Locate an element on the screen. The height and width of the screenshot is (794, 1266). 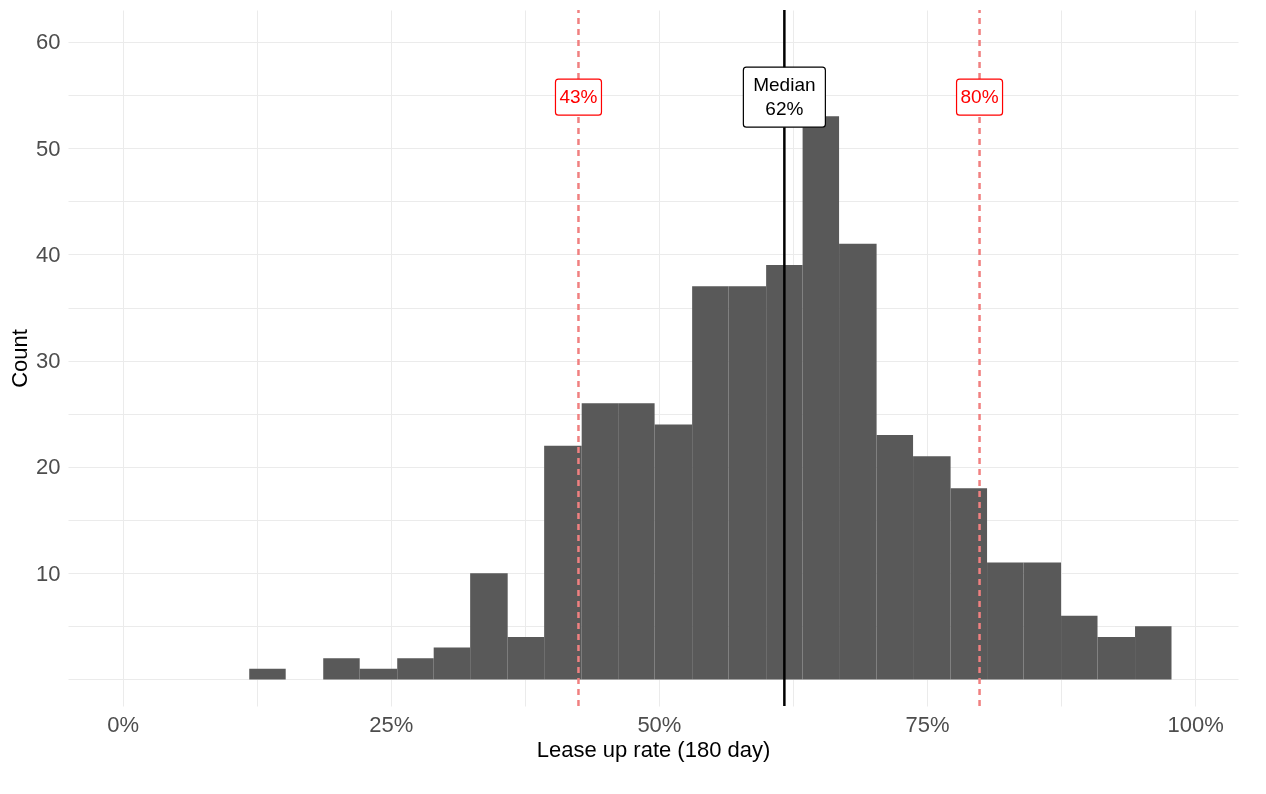
x-tick-label: 25% is located at coordinates (391, 724).